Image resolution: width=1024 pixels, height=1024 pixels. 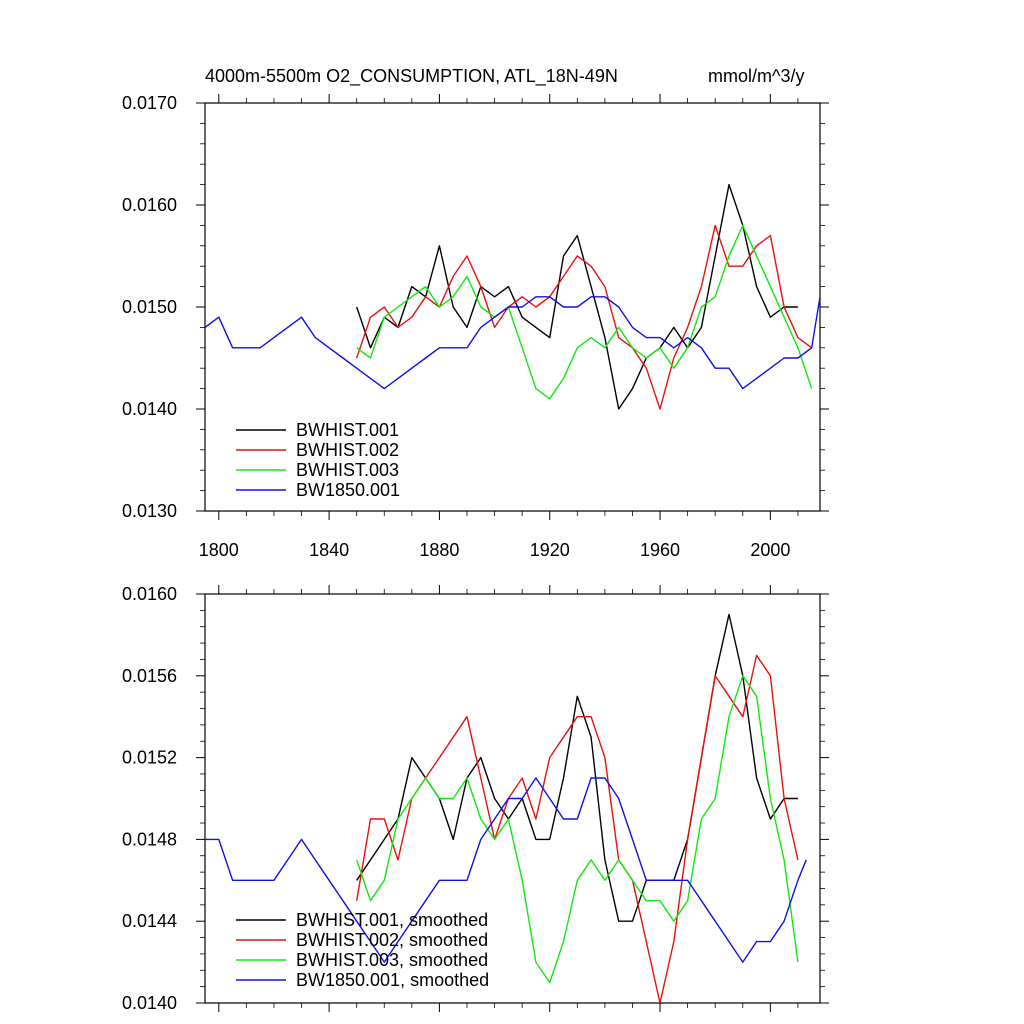 What do you see at coordinates (219, 550) in the screenshot?
I see `x-tick-label: 1800` at bounding box center [219, 550].